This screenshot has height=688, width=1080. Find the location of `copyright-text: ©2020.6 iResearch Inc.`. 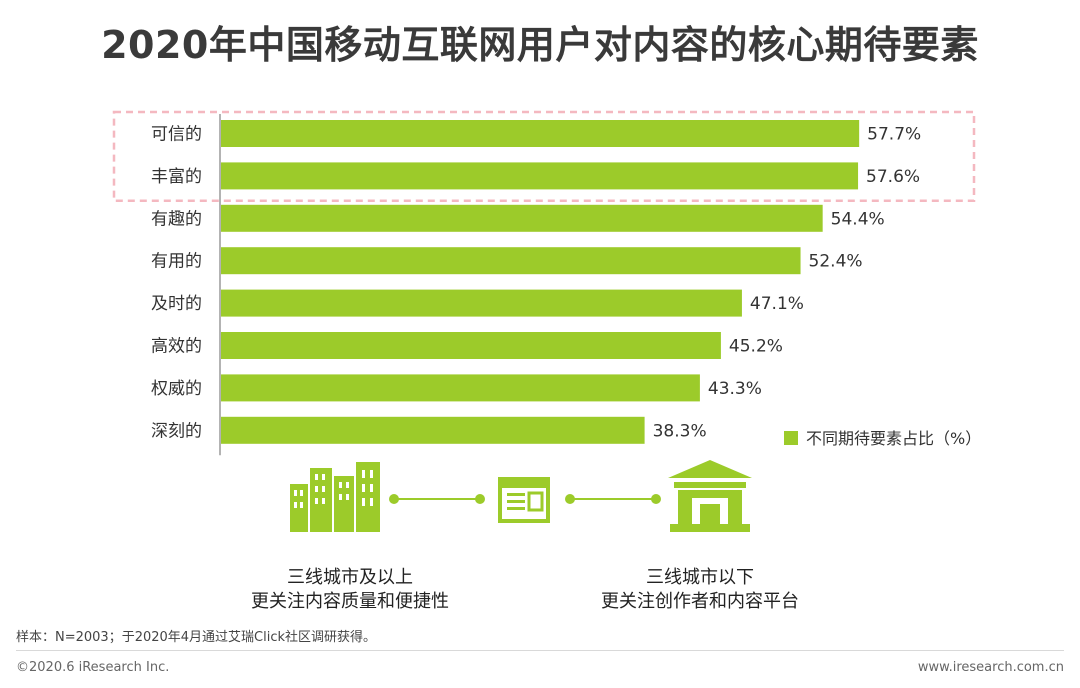

copyright-text: ©2020.6 iResearch Inc. is located at coordinates (93, 667).